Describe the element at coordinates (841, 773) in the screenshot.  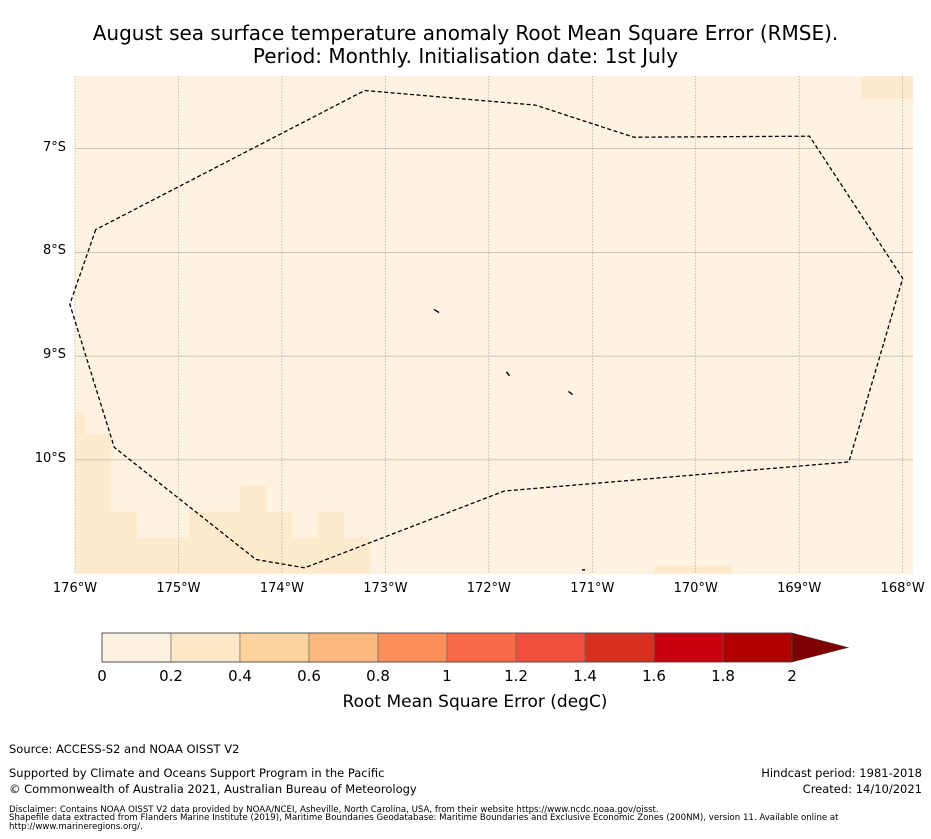
I see `hindcast-period: Hindcast period: 1981-2018` at that location.